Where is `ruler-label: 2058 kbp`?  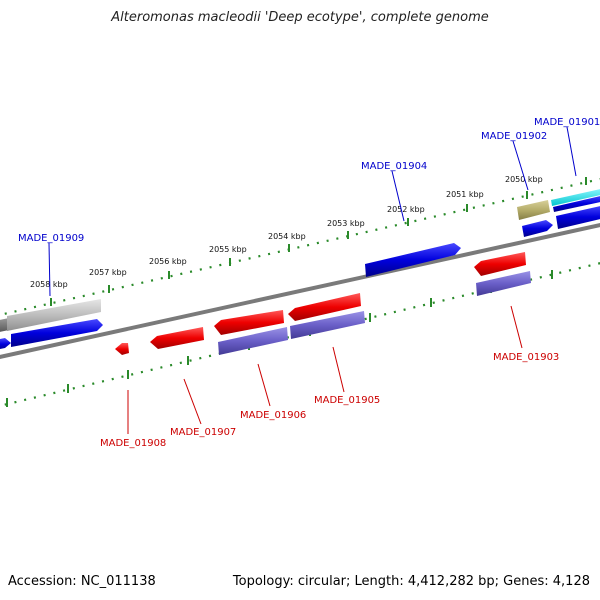 ruler-label: 2058 kbp is located at coordinates (49, 284).